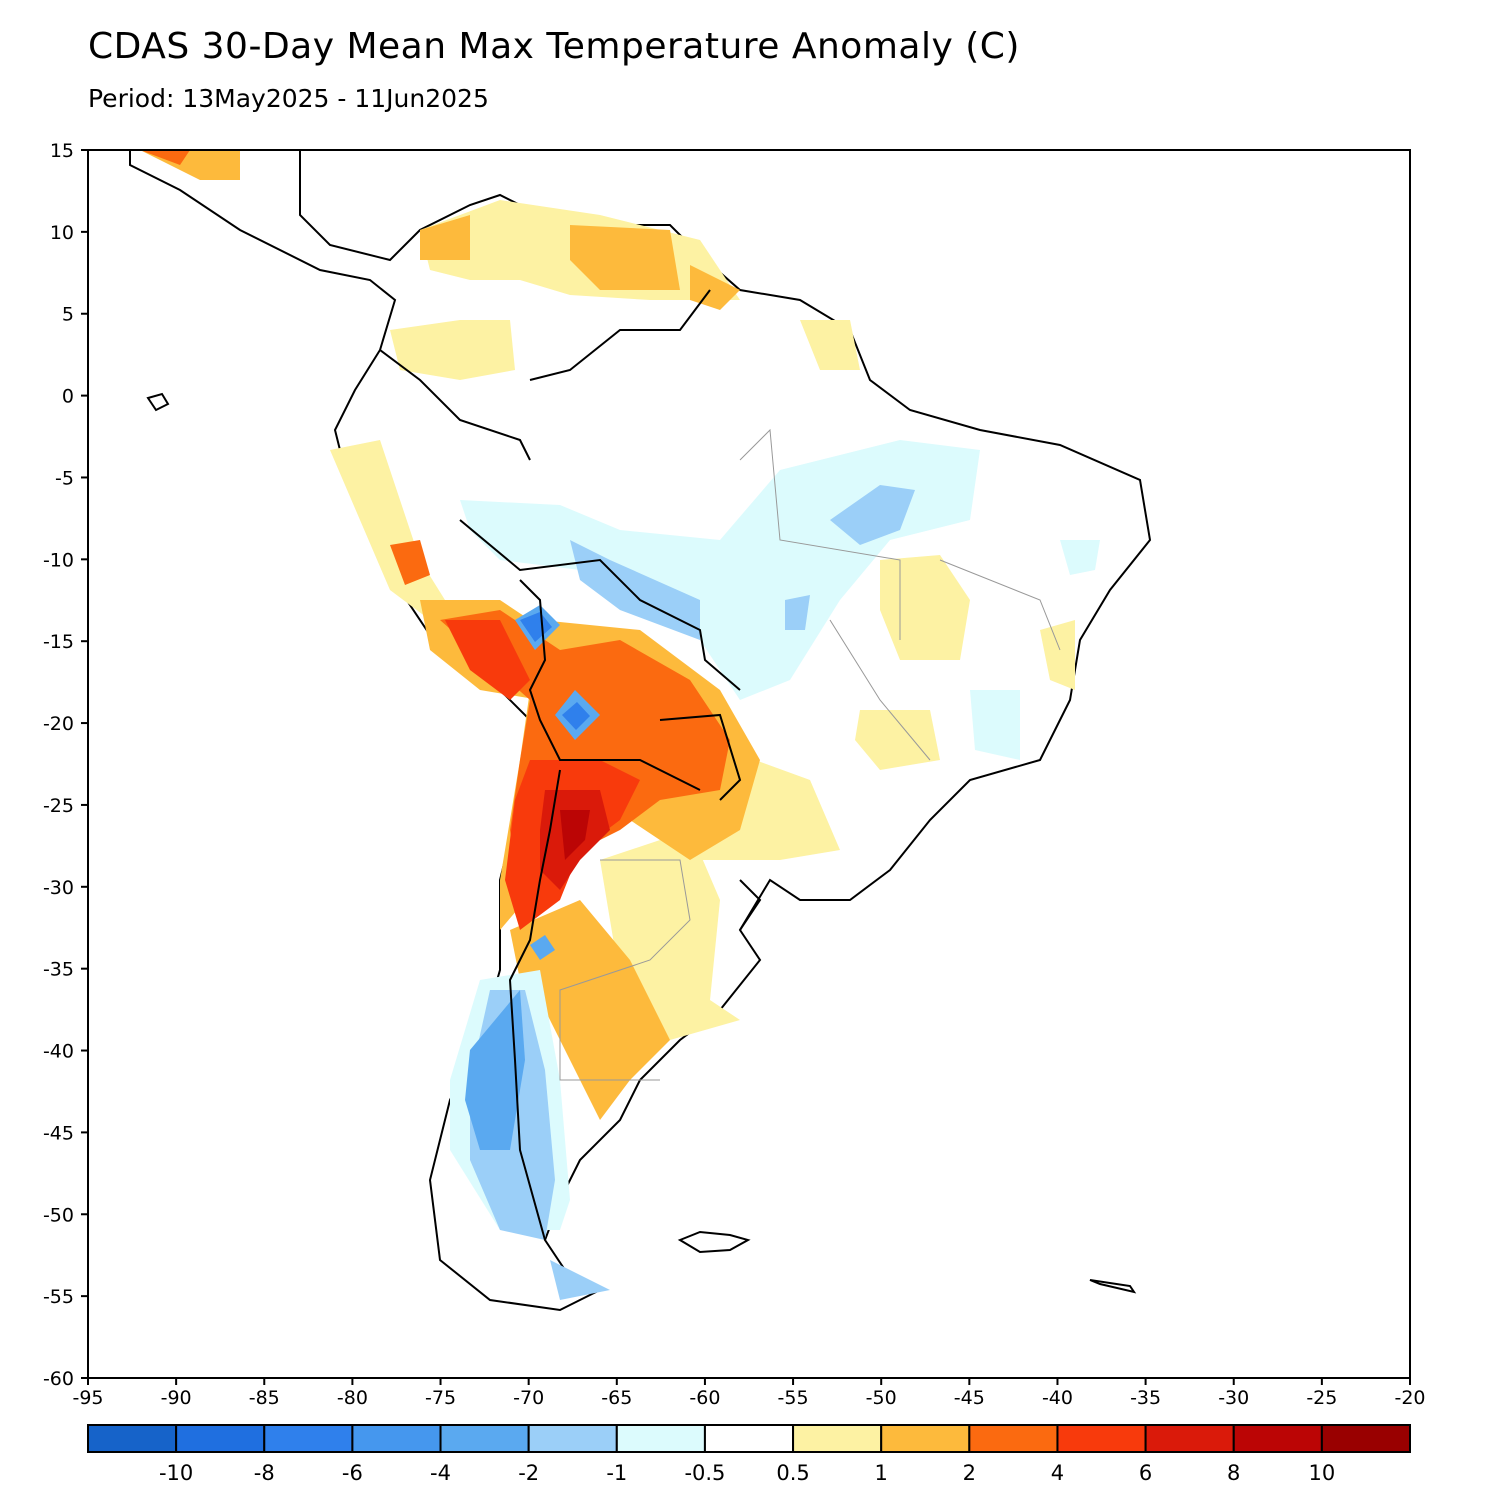 This screenshot has width=1500, height=1500. Describe the element at coordinates (62, 151) in the screenshot. I see `y-tick-label: 15` at that location.